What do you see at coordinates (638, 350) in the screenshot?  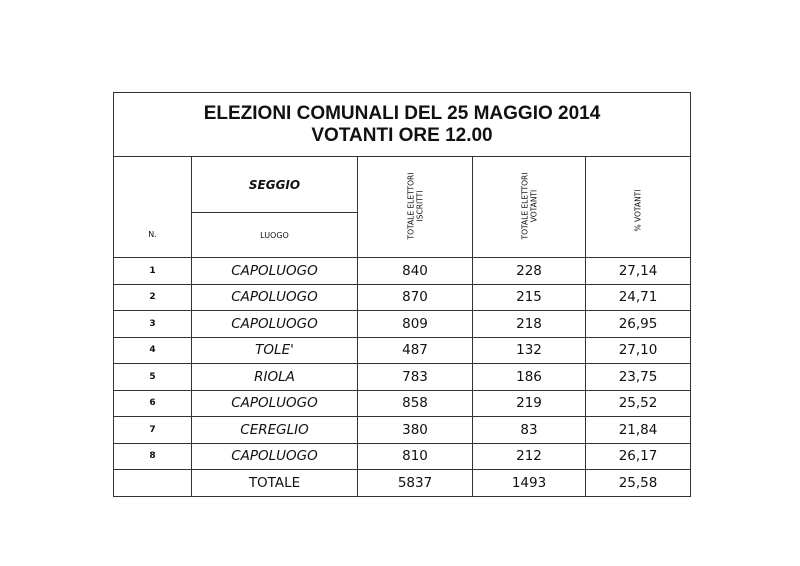 I see `cell-percent: 27,10` at bounding box center [638, 350].